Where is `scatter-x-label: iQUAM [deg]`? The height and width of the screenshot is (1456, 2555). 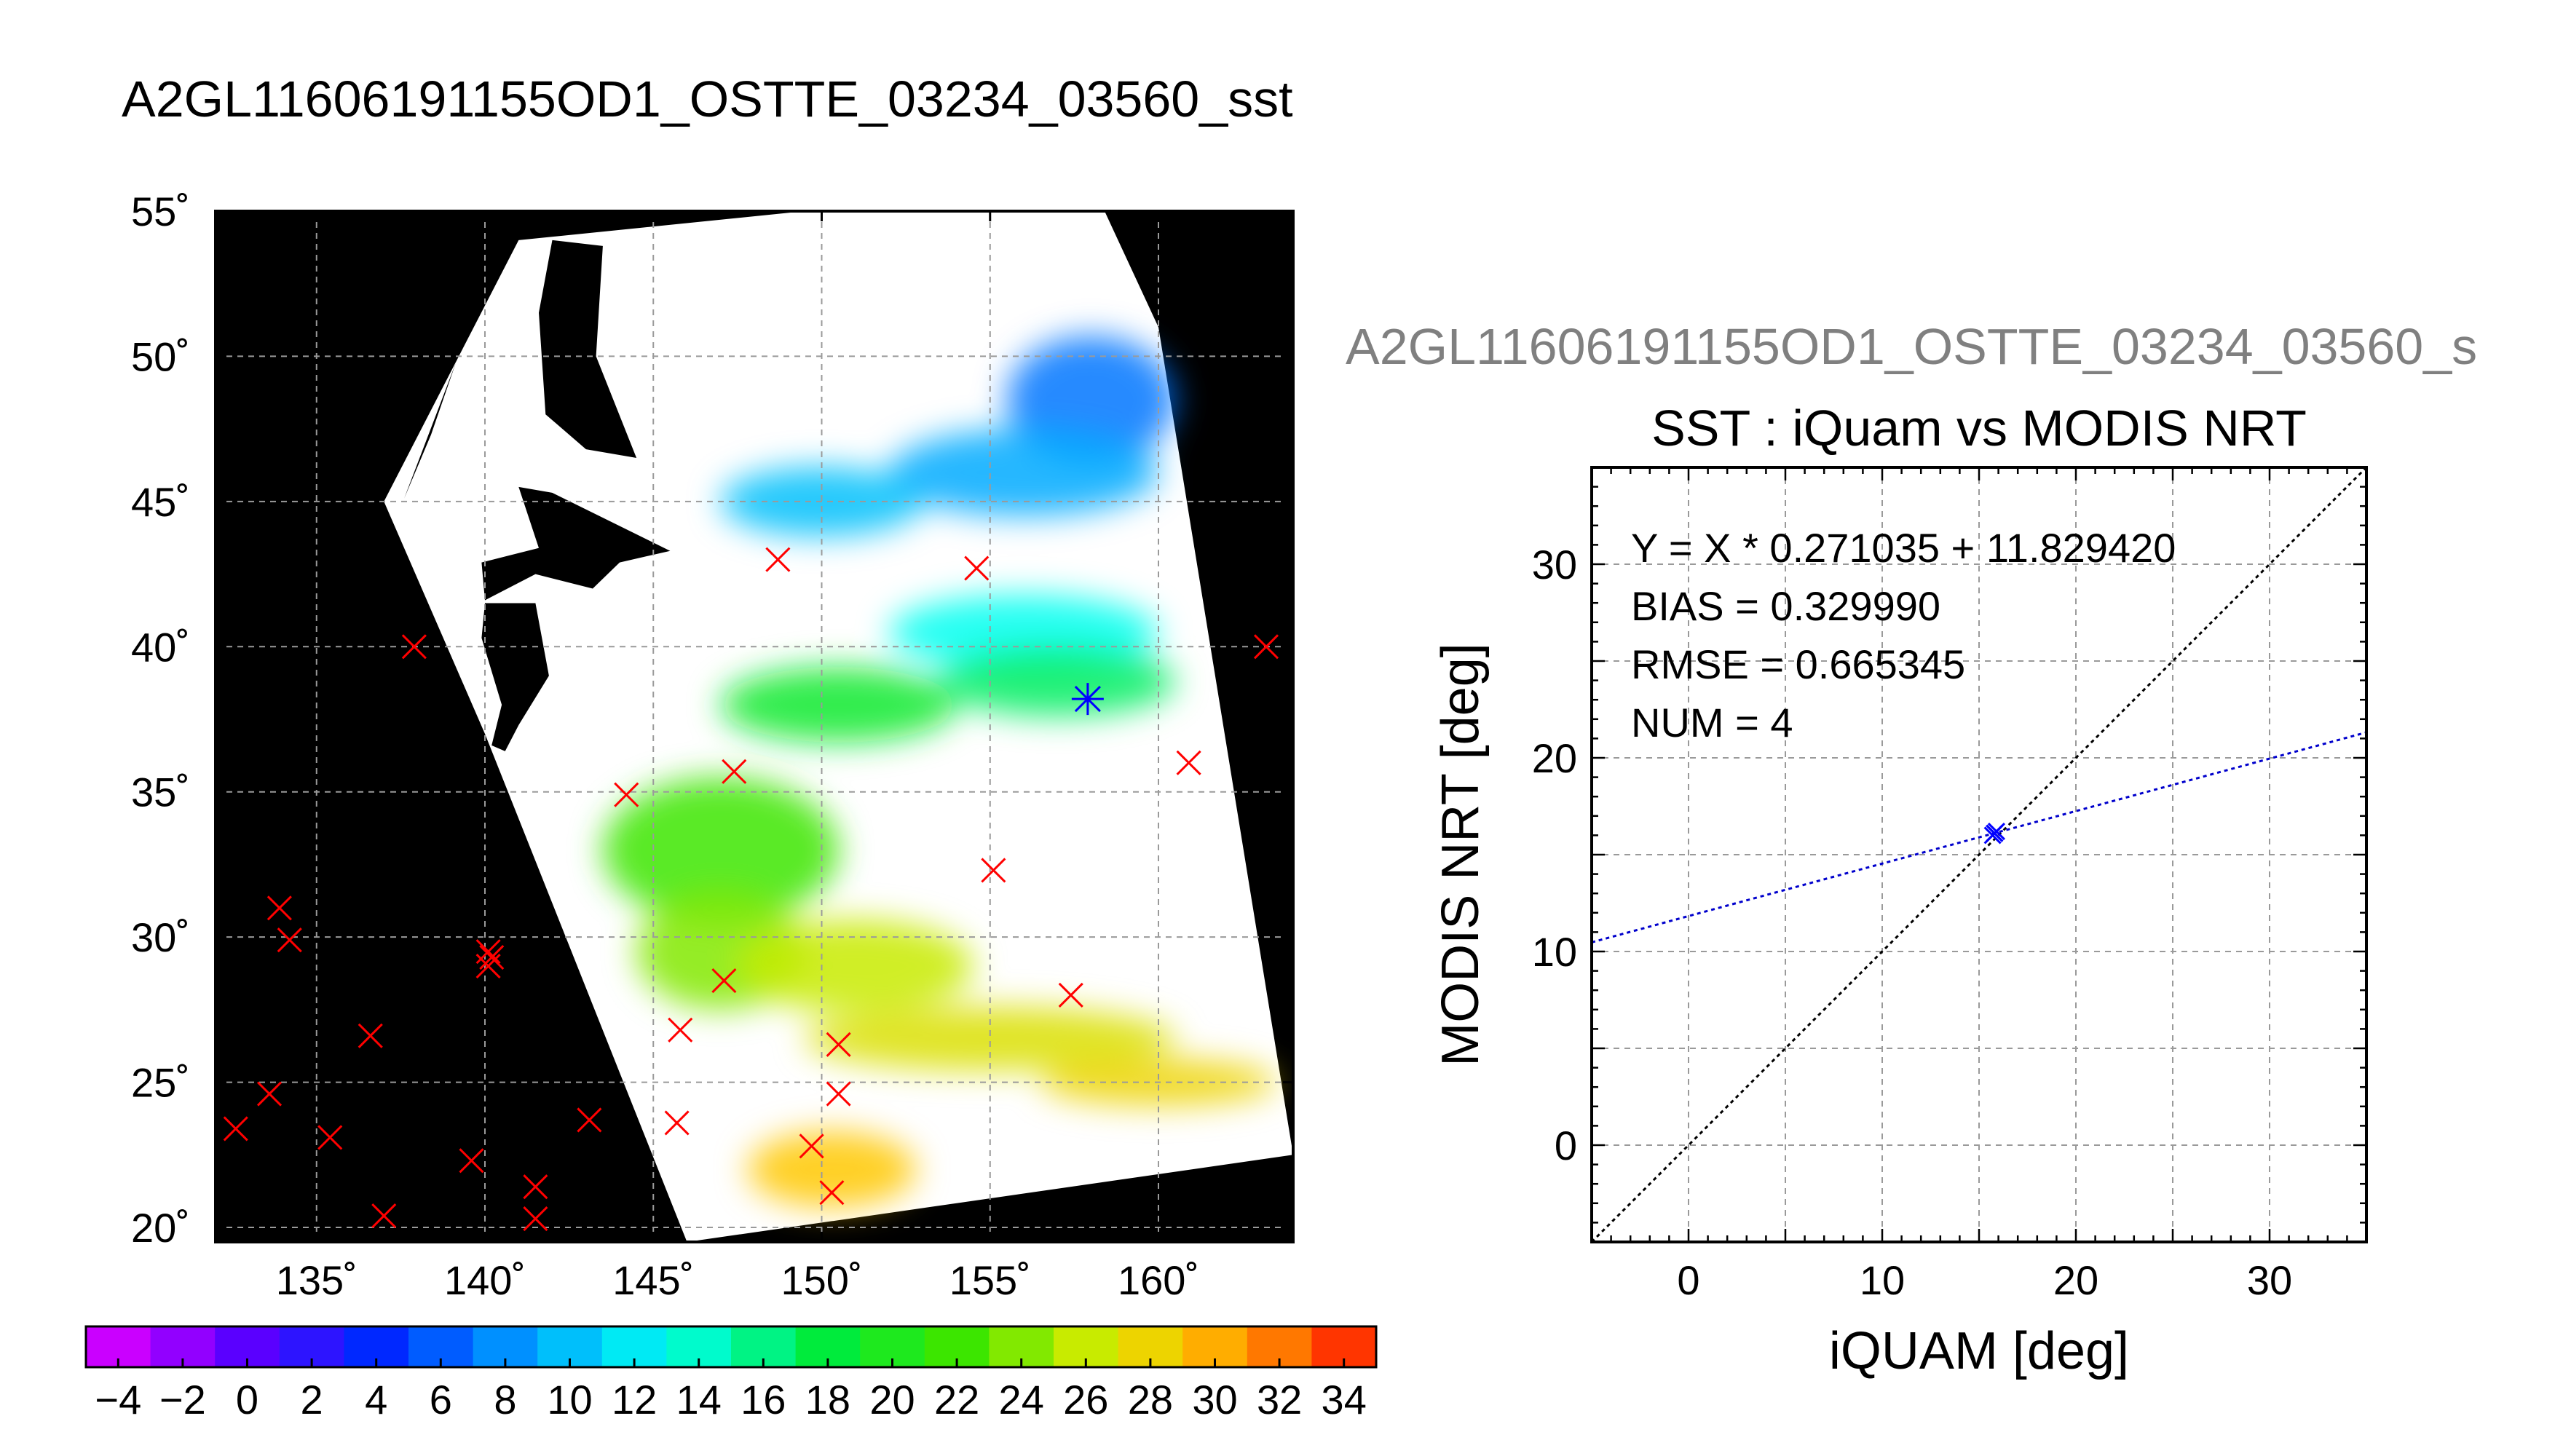 scatter-x-label: iQUAM [deg] is located at coordinates (1979, 1351).